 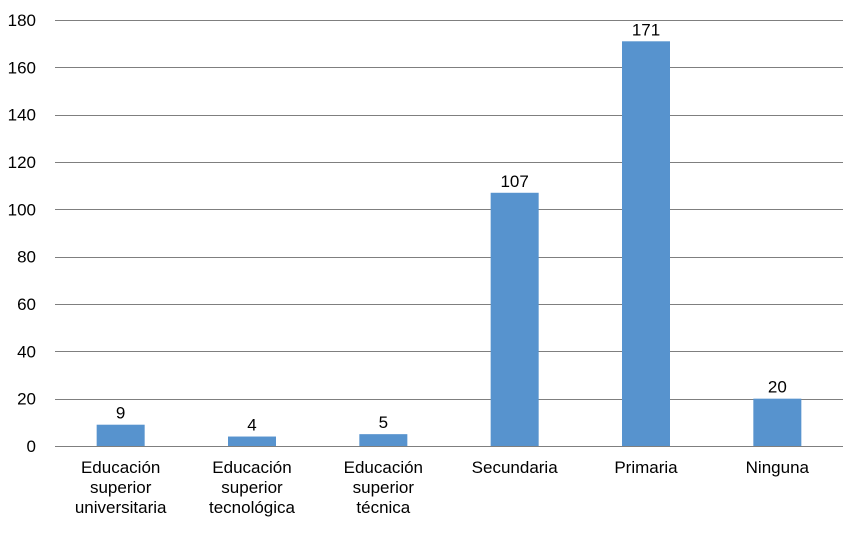 I want to click on bar-data-label: 107, so click(x=514, y=181).